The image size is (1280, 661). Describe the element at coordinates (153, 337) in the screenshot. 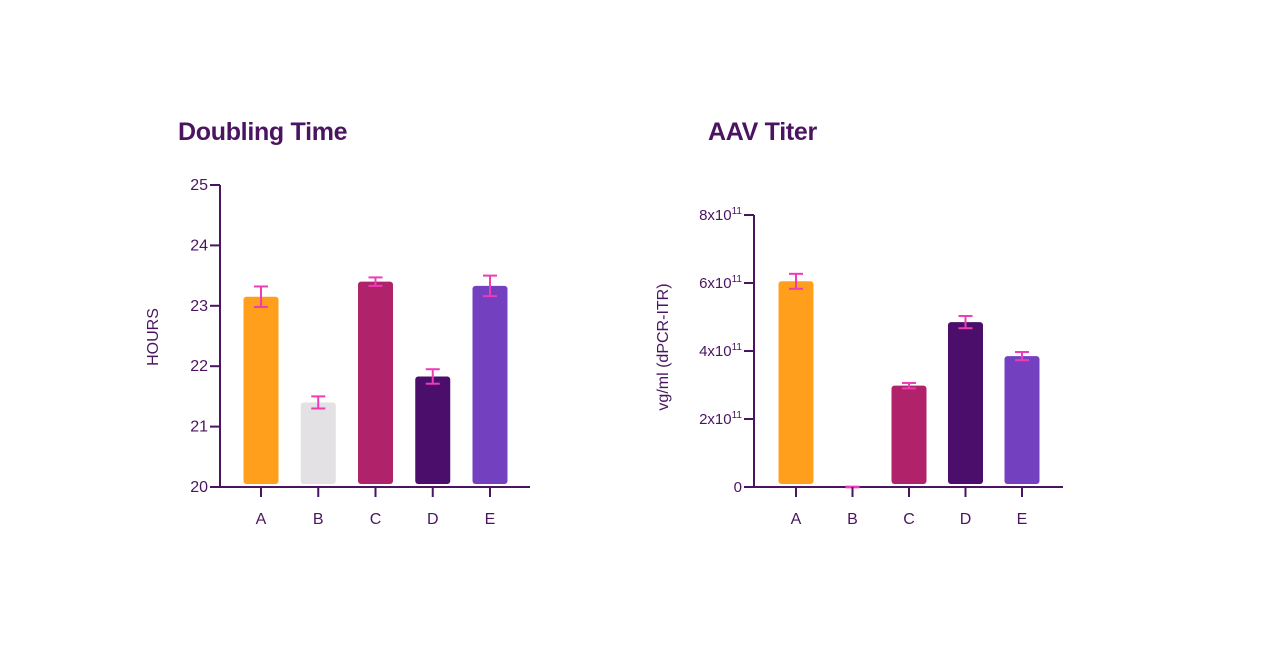

I see `y-axis-label: HOURS` at that location.